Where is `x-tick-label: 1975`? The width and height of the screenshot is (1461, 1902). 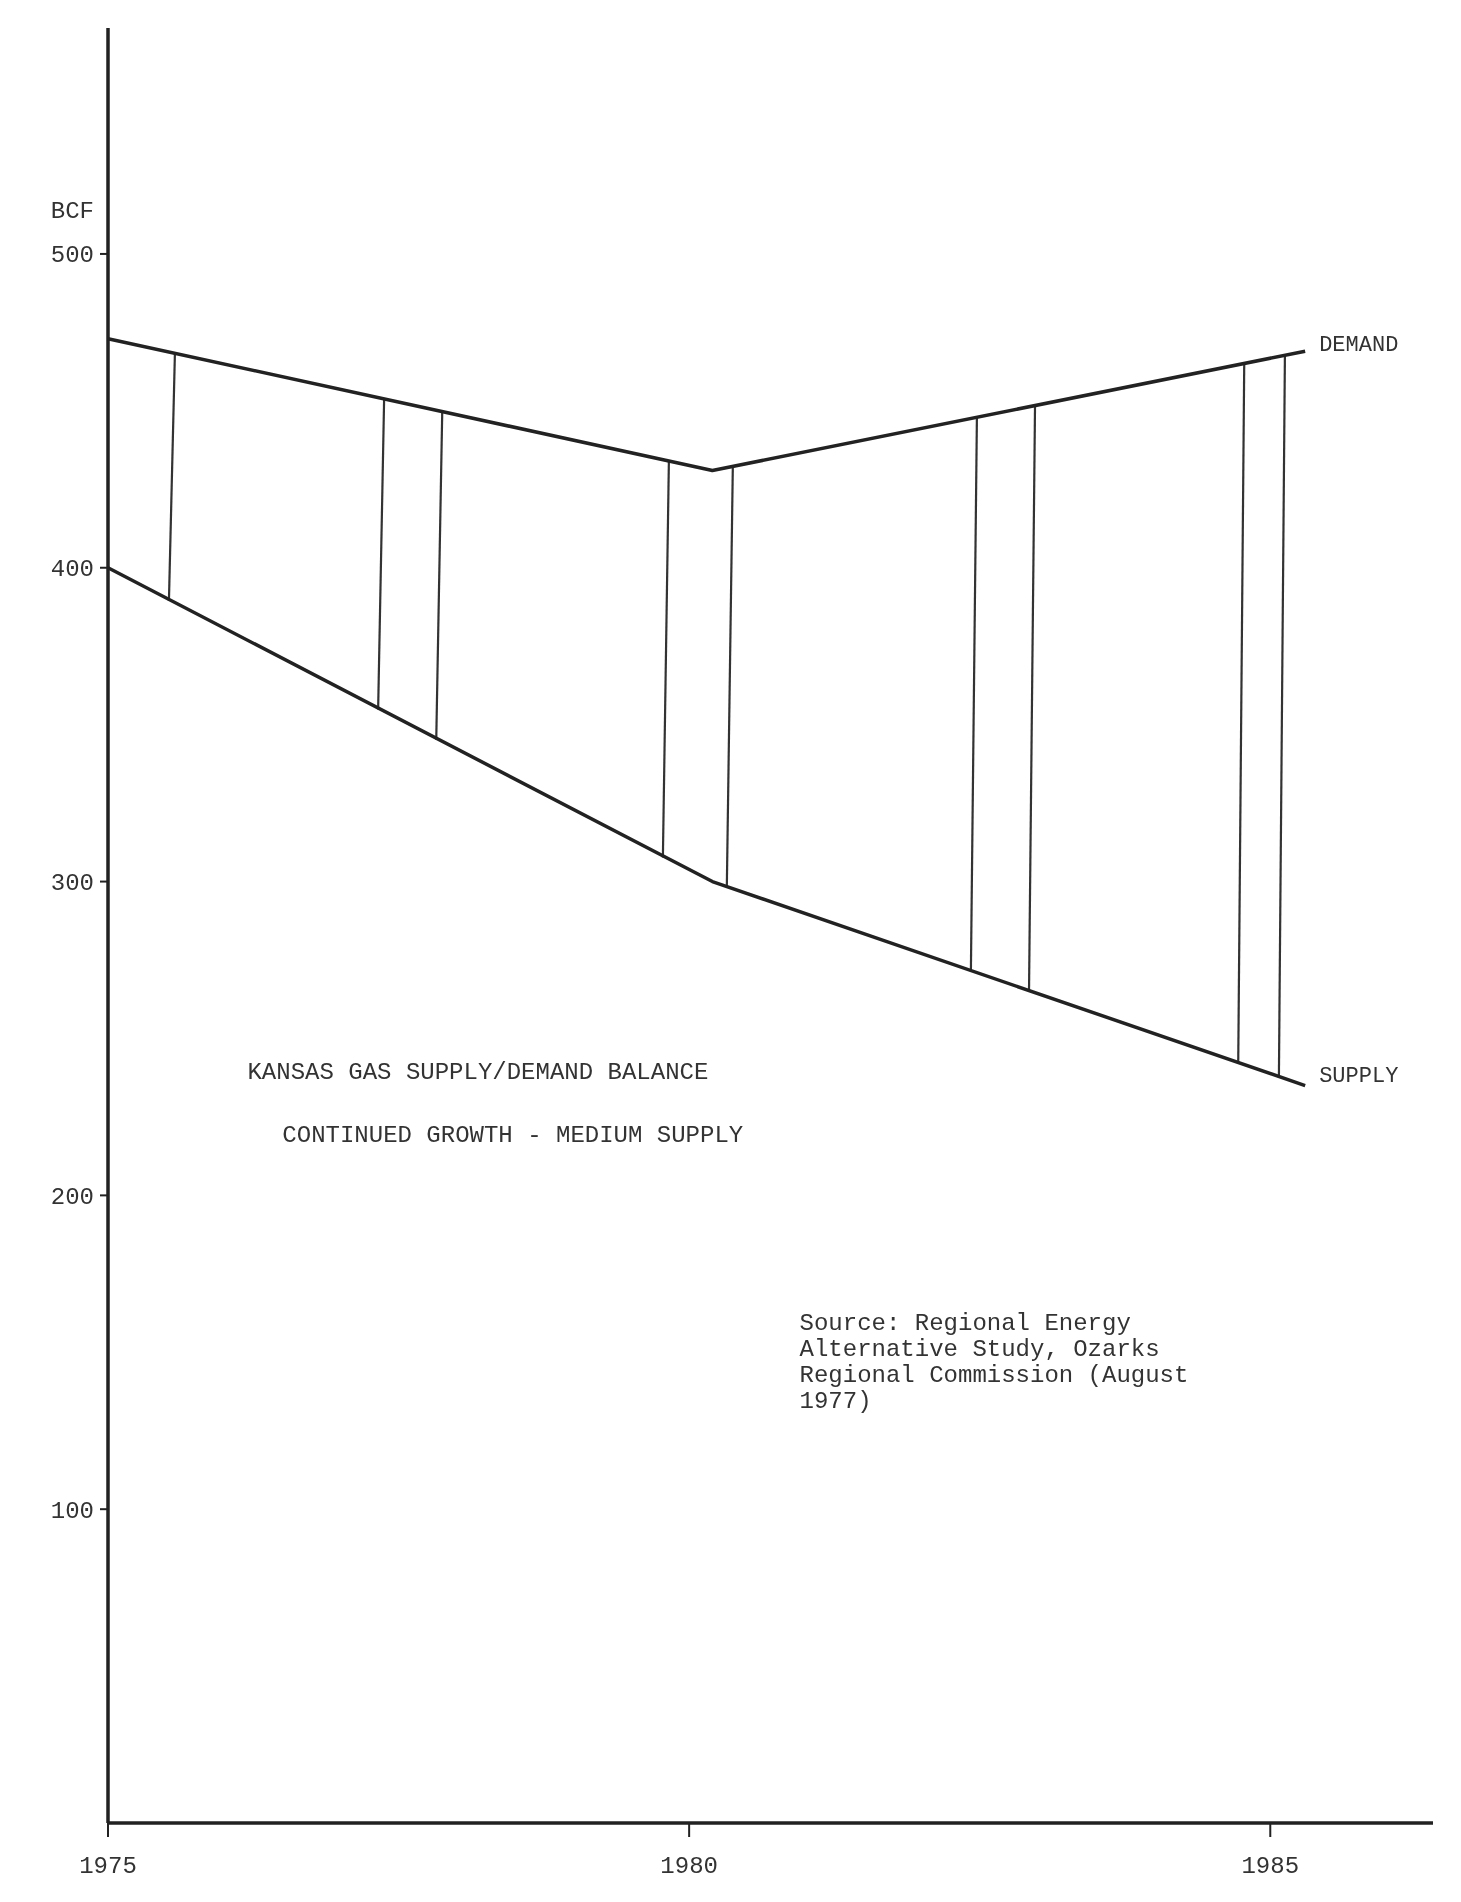 x-tick-label: 1975 is located at coordinates (108, 1866).